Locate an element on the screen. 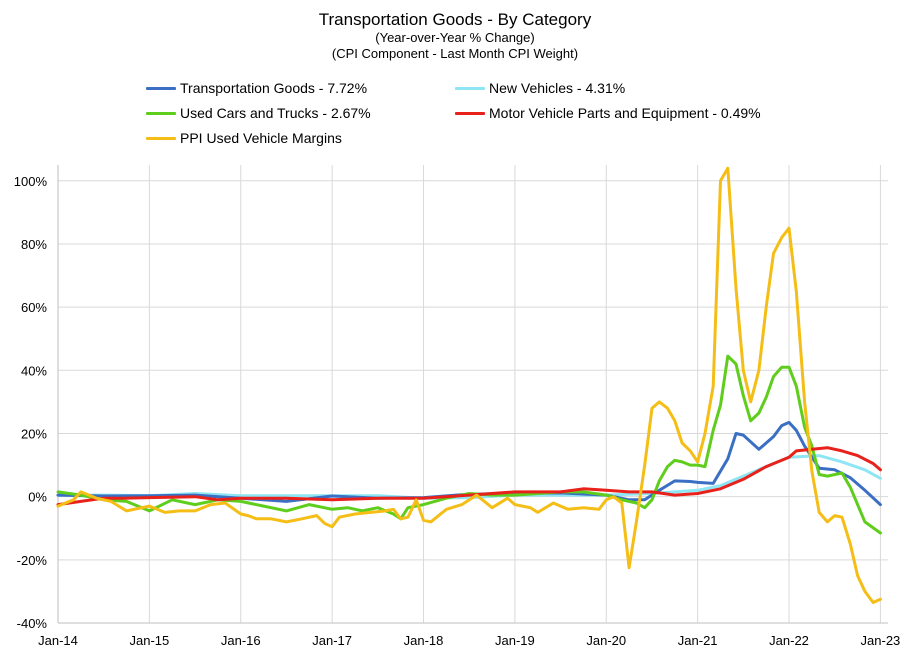 The width and height of the screenshot is (910, 661). legend-label: New Vehicles - 4.31% is located at coordinates (557, 88).